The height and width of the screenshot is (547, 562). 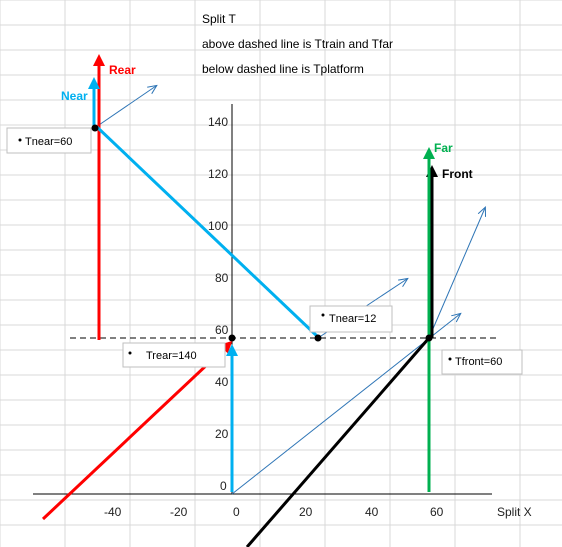 I want to click on light-ray-front, so click(x=456, y=273).